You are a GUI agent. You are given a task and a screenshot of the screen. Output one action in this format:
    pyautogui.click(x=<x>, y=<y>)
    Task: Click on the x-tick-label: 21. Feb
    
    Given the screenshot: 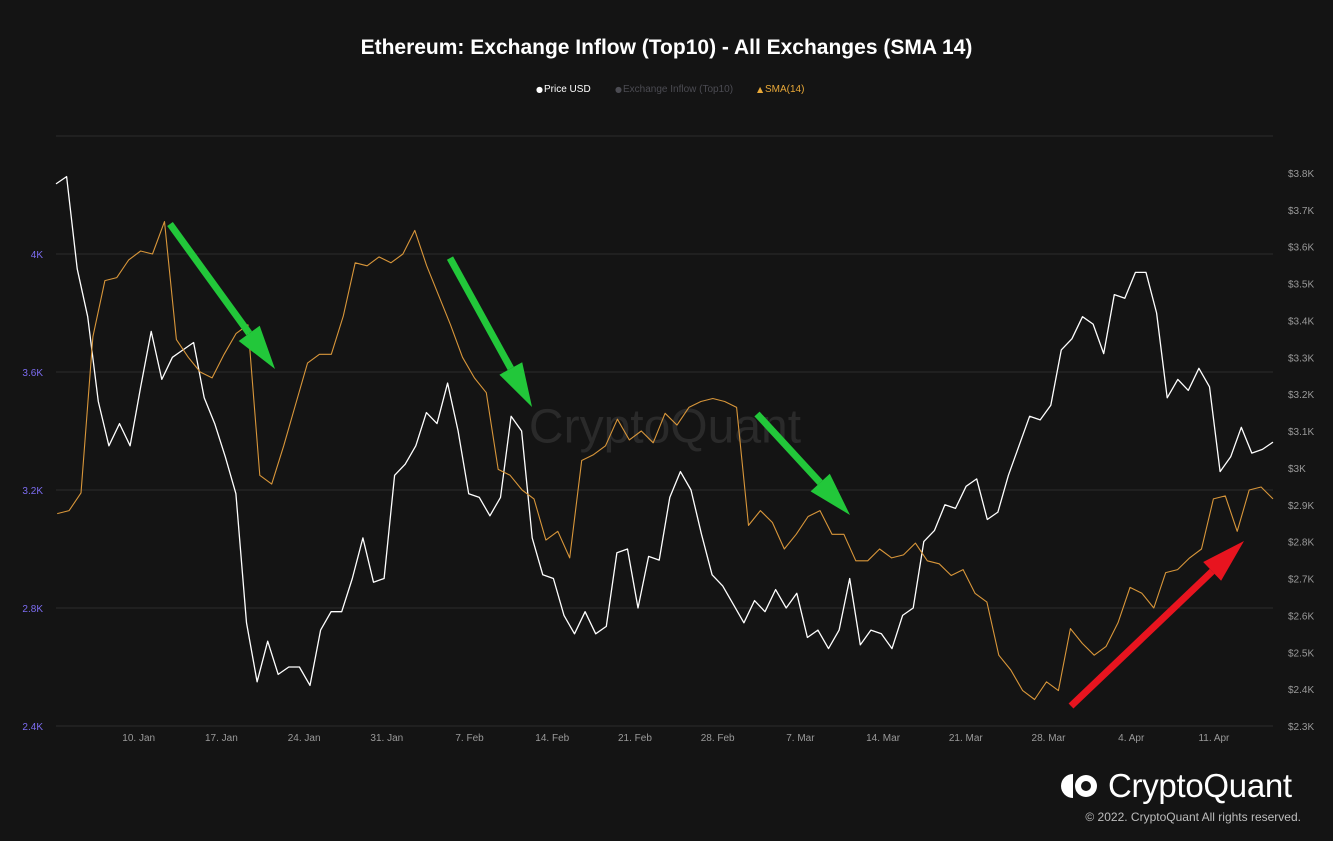 What is the action you would take?
    pyautogui.click(x=635, y=738)
    